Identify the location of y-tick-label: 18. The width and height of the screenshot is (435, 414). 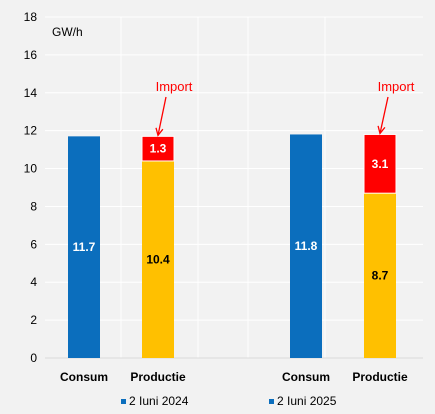
(31, 17).